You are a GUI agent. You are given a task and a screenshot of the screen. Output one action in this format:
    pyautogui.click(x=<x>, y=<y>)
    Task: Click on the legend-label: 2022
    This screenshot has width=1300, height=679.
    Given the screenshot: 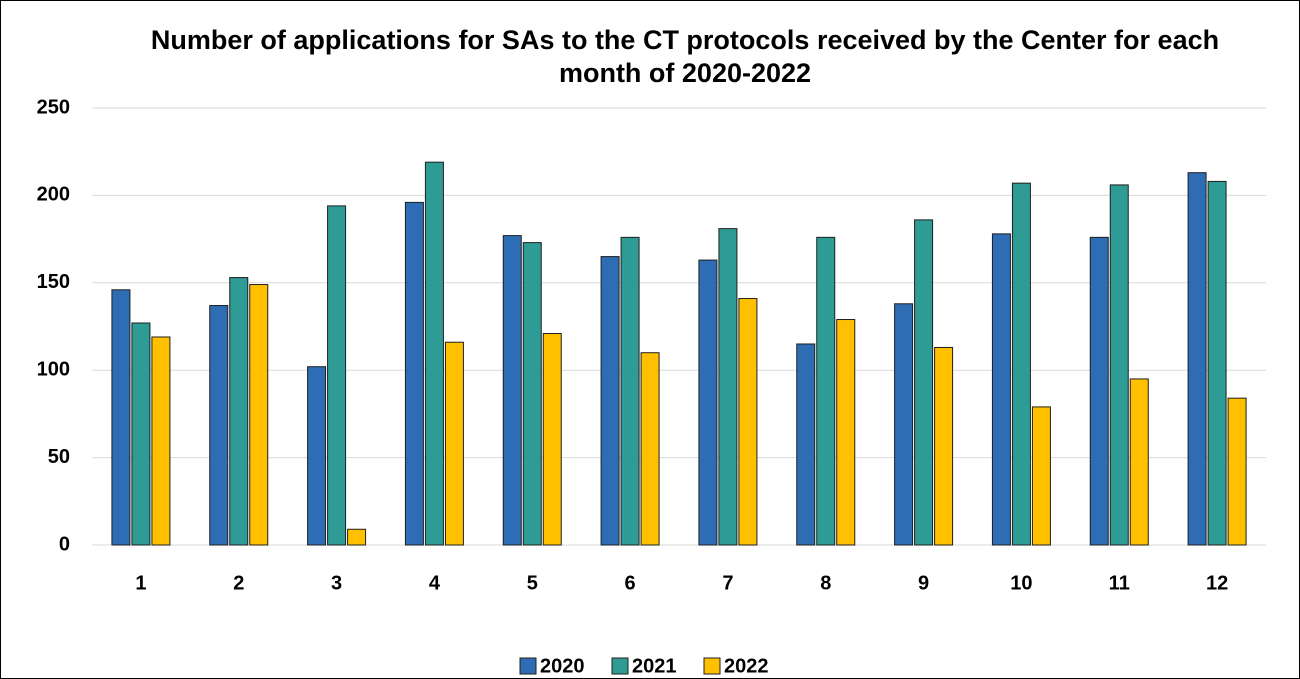 What is the action you would take?
    pyautogui.click(x=746, y=666)
    